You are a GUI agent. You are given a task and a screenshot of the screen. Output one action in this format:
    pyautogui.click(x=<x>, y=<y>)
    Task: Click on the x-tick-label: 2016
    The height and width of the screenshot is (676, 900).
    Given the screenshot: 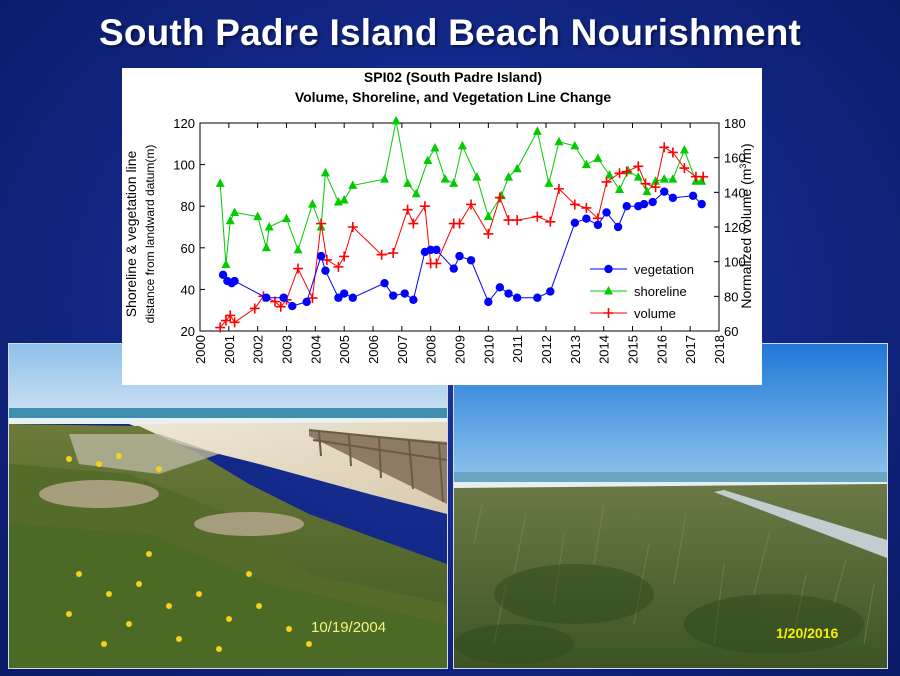 What is the action you would take?
    pyautogui.click(x=661, y=349)
    